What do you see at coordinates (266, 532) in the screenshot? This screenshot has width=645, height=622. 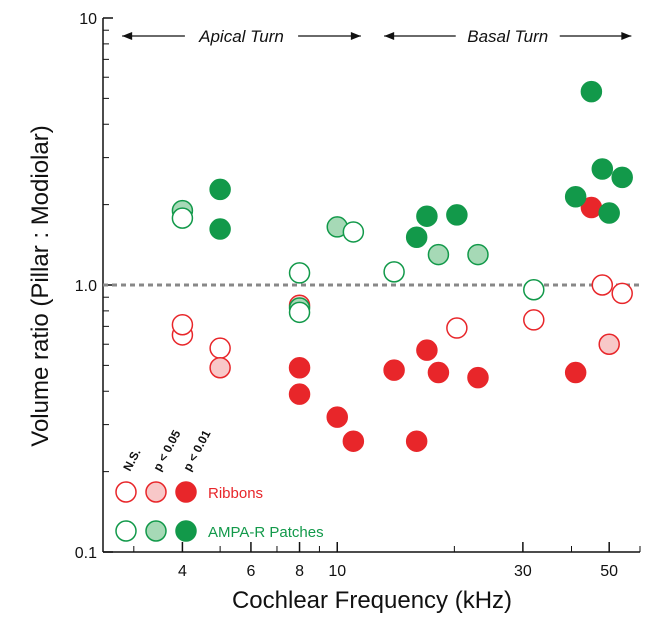 I see `legend-label-ampa: AMPA-R Patches` at bounding box center [266, 532].